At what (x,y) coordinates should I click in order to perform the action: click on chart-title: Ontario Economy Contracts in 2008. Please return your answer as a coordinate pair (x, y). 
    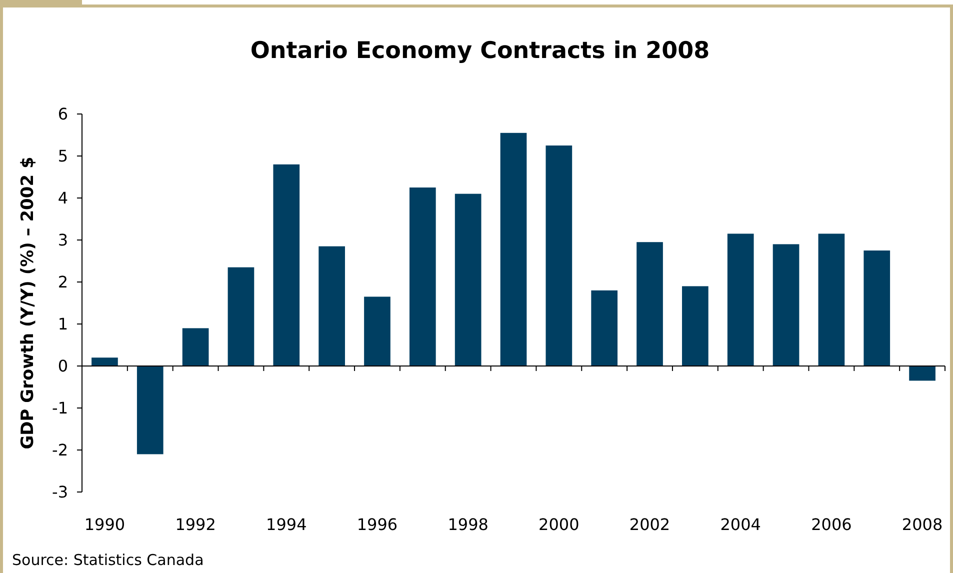
    Looking at the image, I should click on (480, 51).